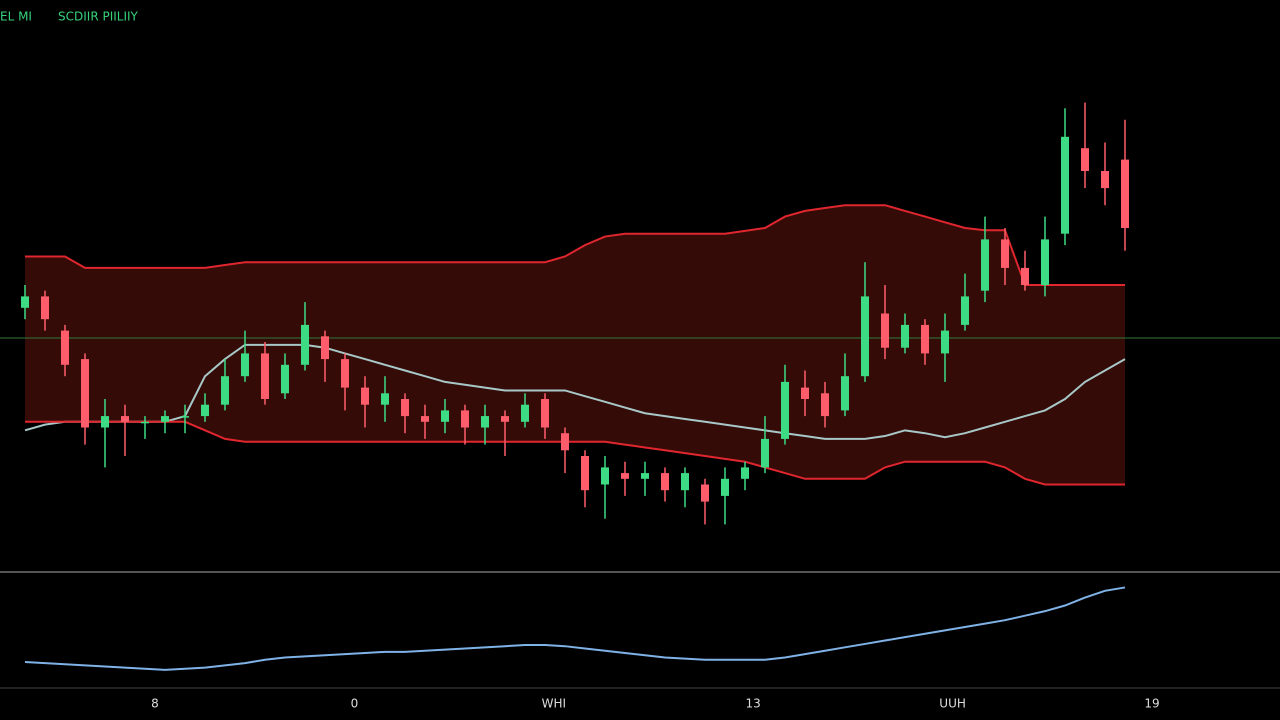 Image resolution: width=1280 pixels, height=720 pixels. Describe the element at coordinates (575, 628) in the screenshot. I see `indicator-line` at that location.